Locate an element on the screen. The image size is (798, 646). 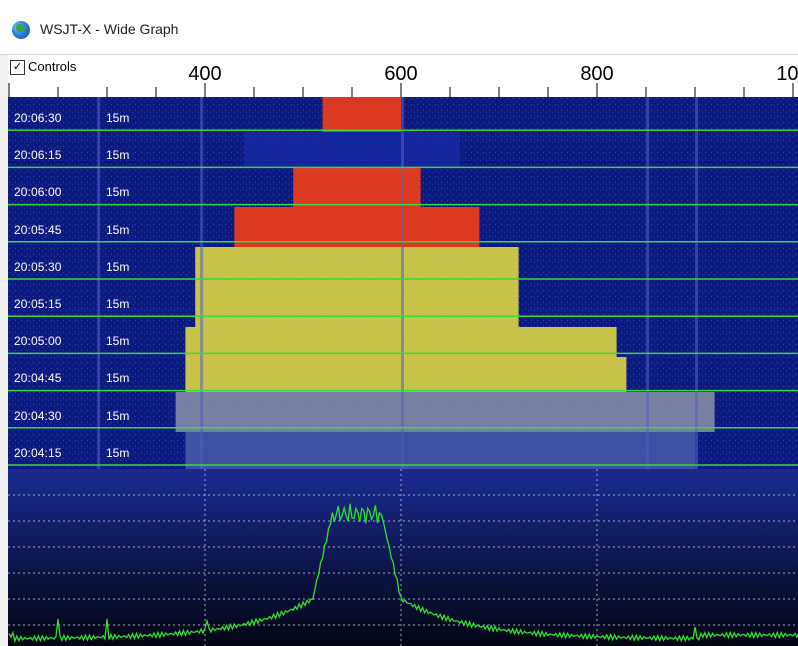
scale-tick-label: 800 is located at coordinates (596, 74).